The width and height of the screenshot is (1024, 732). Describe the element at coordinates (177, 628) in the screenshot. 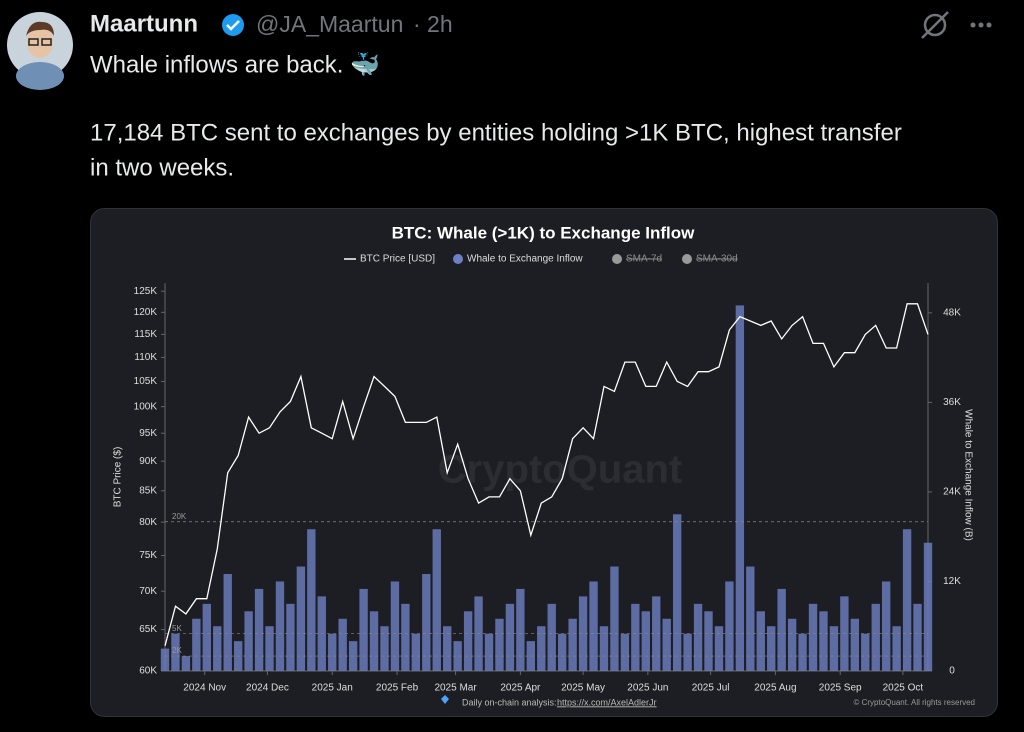

I see `reference-label: 5K` at that location.